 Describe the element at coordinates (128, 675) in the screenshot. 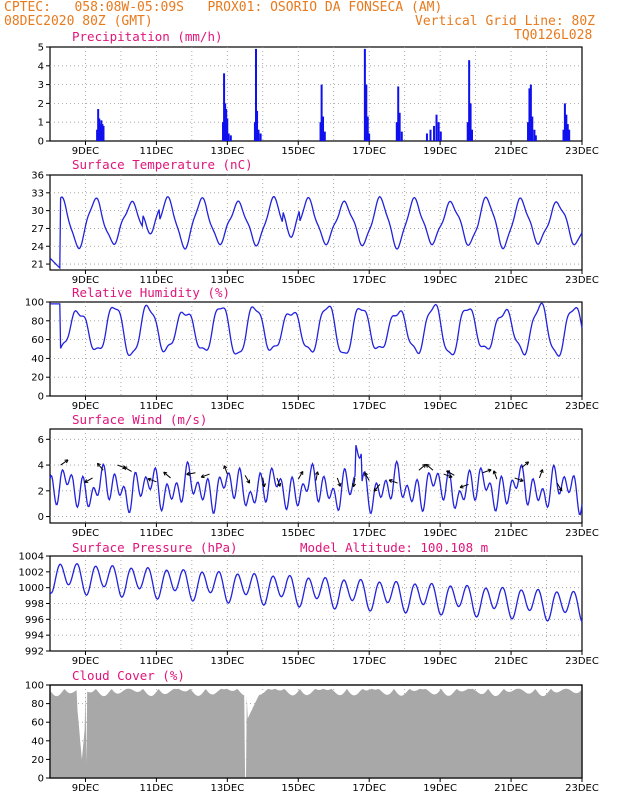

I see `panel-title: Cloud Cover (%)` at that location.